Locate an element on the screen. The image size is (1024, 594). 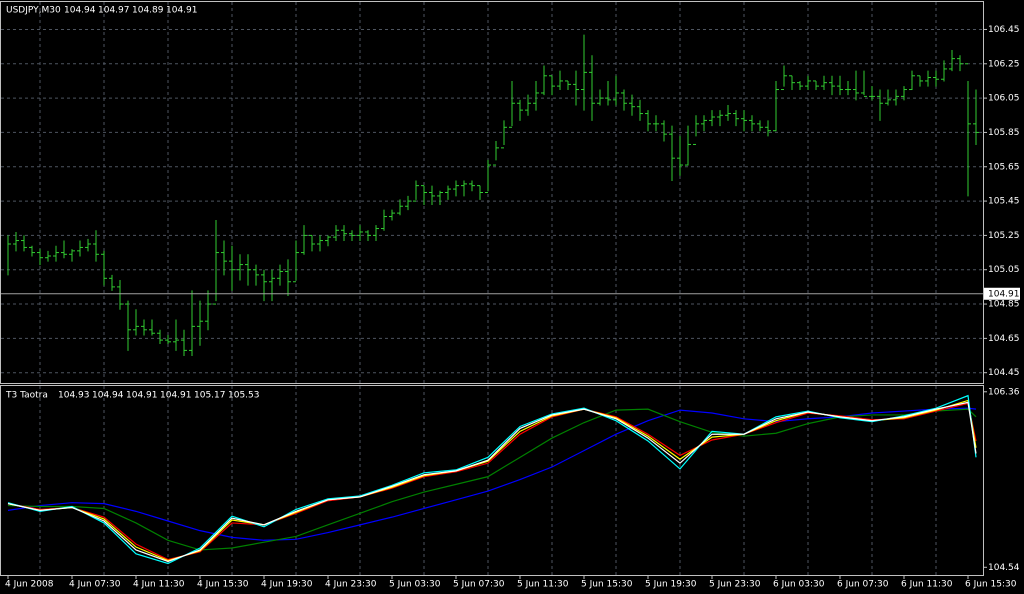
x-tick-label: 5 Jun 03:30 is located at coordinates (415, 585).